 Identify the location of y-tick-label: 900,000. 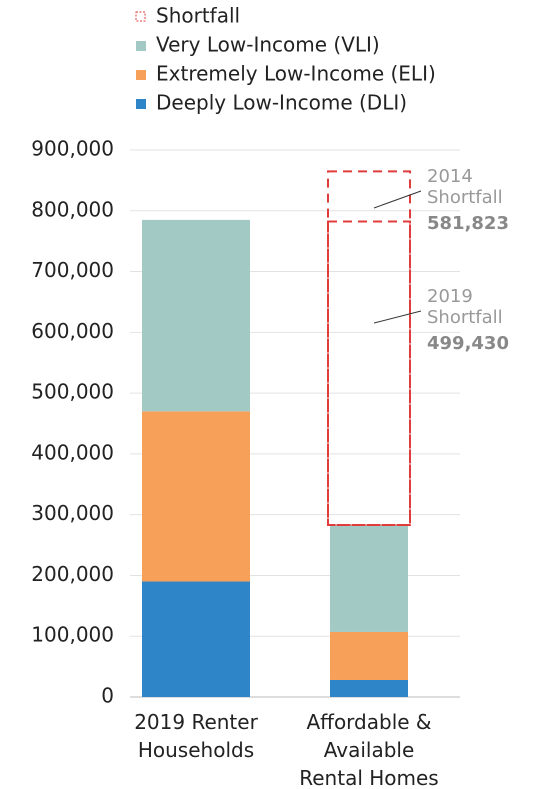
(72, 149).